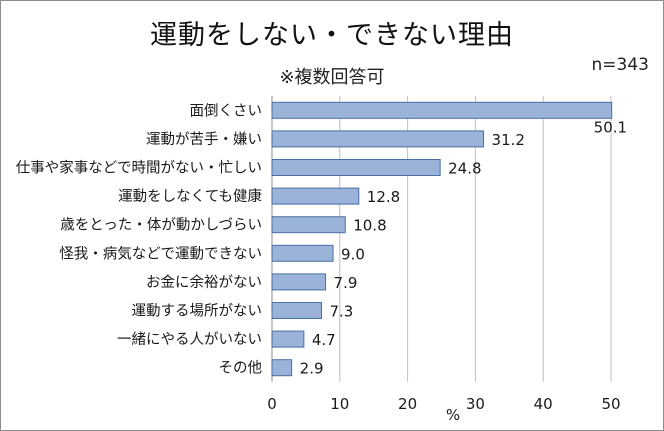  I want to click on x-tick-labels: 0 10 20 30 40 50, so click(443, 404).